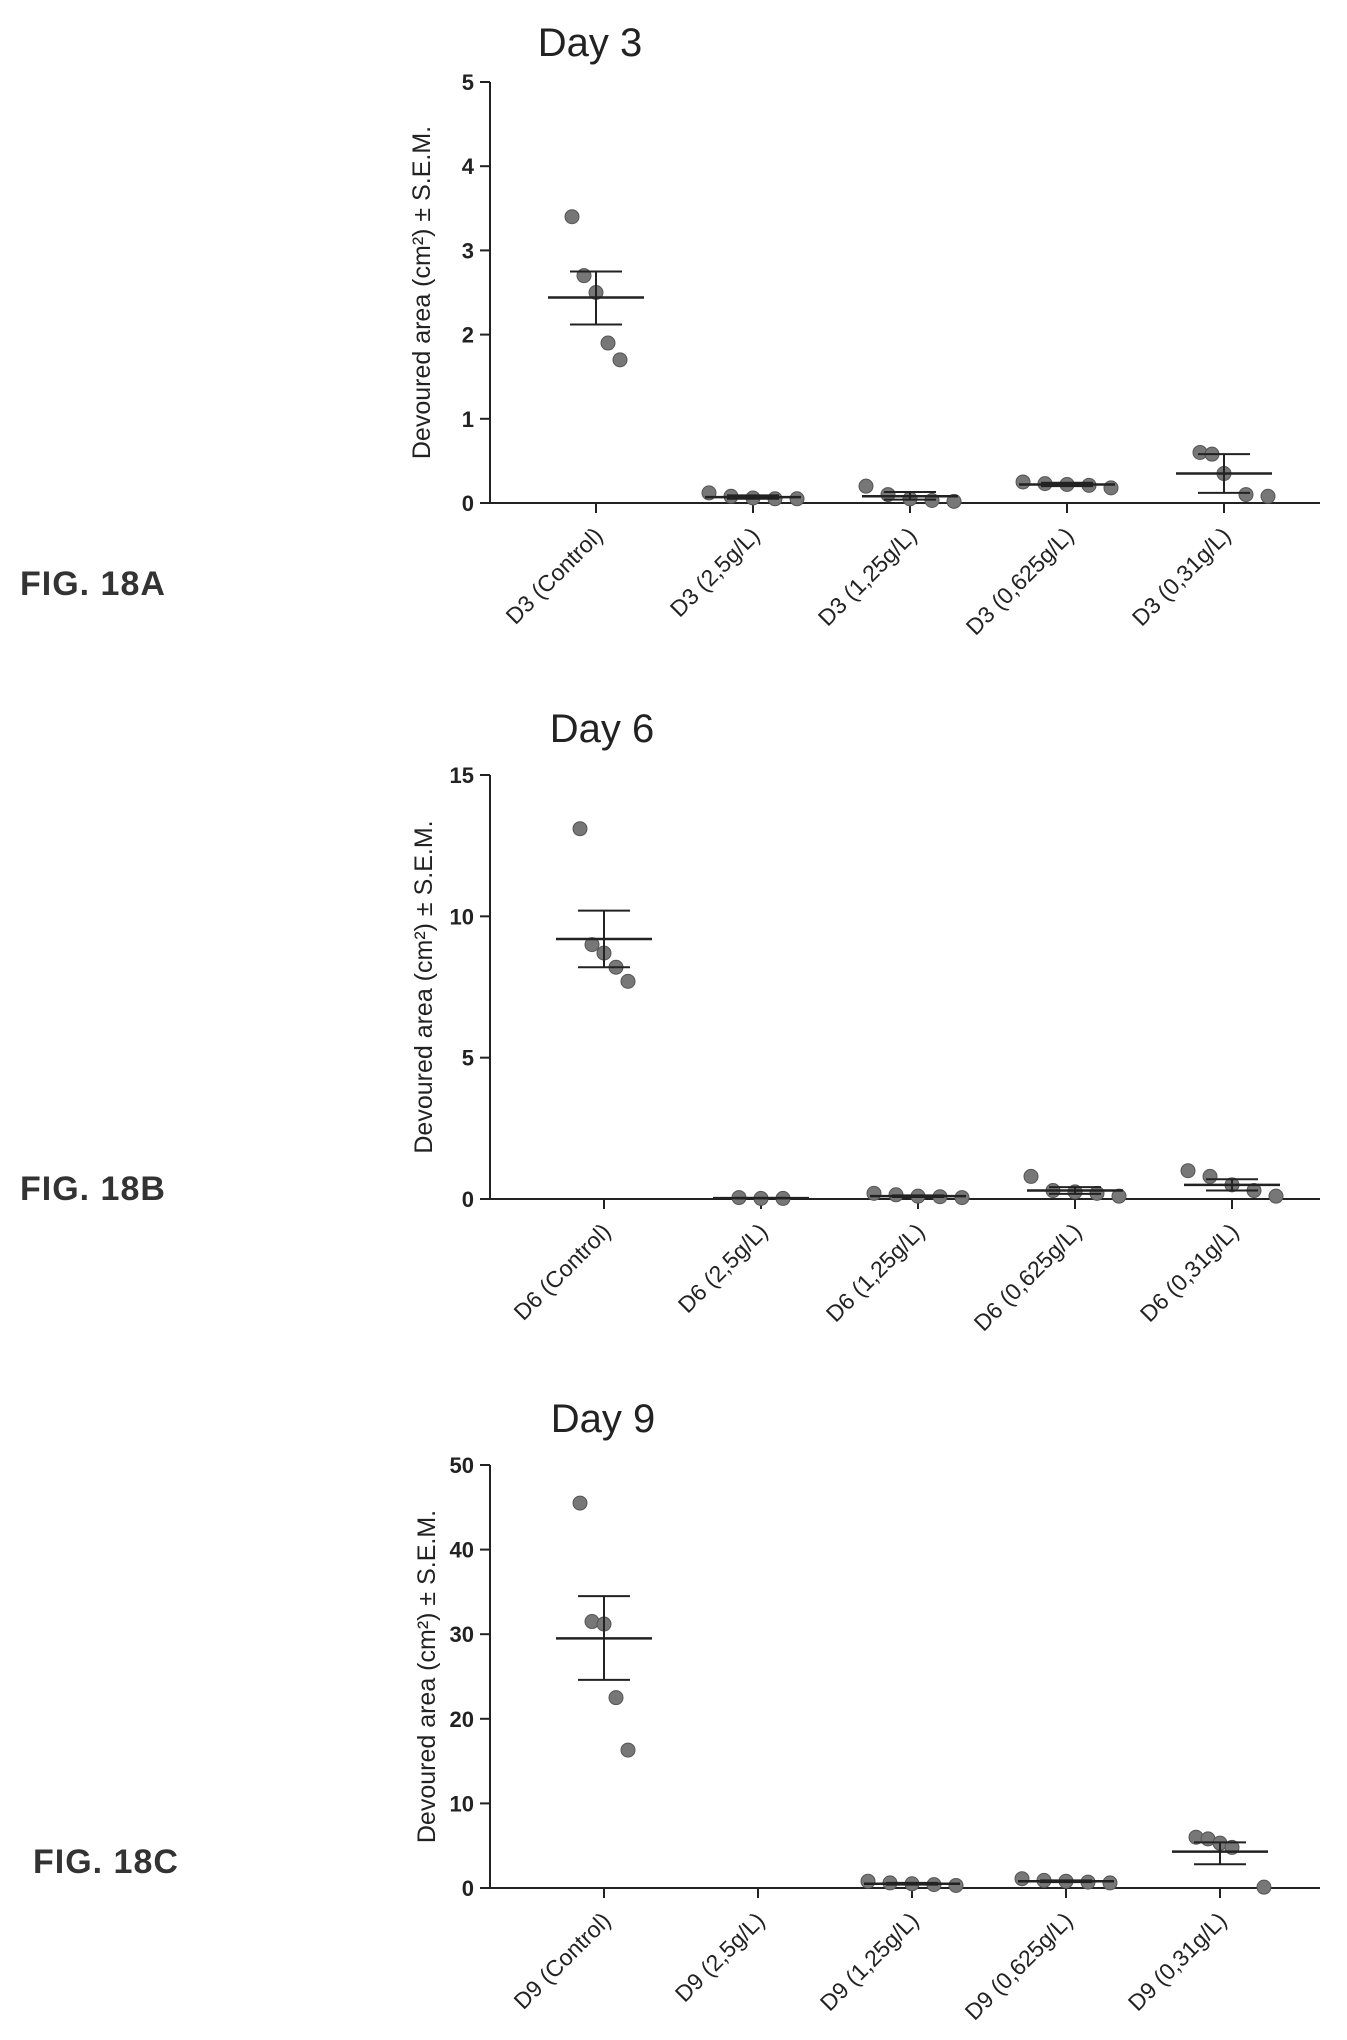 The image size is (1347, 2040). Describe the element at coordinates (603, 1419) in the screenshot. I see `chart-title: Day 9` at that location.